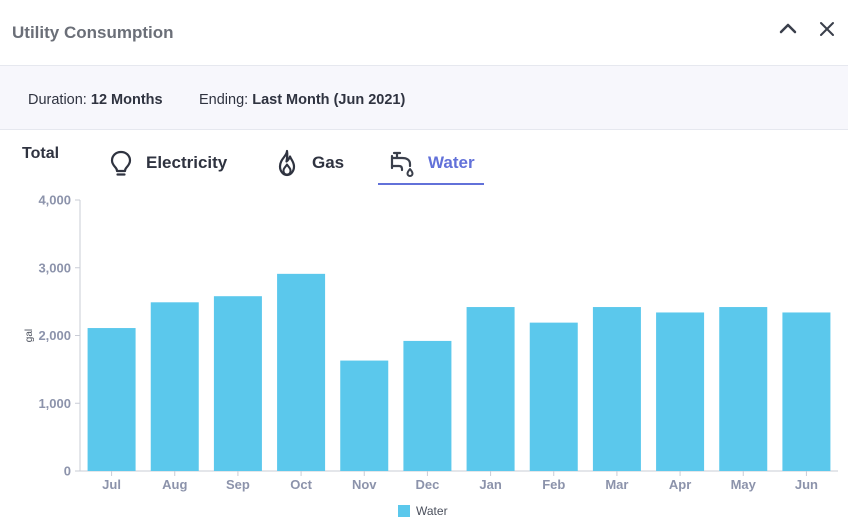 This screenshot has height=522, width=848. I want to click on panel-header: Utility Consumption, so click(424, 33).